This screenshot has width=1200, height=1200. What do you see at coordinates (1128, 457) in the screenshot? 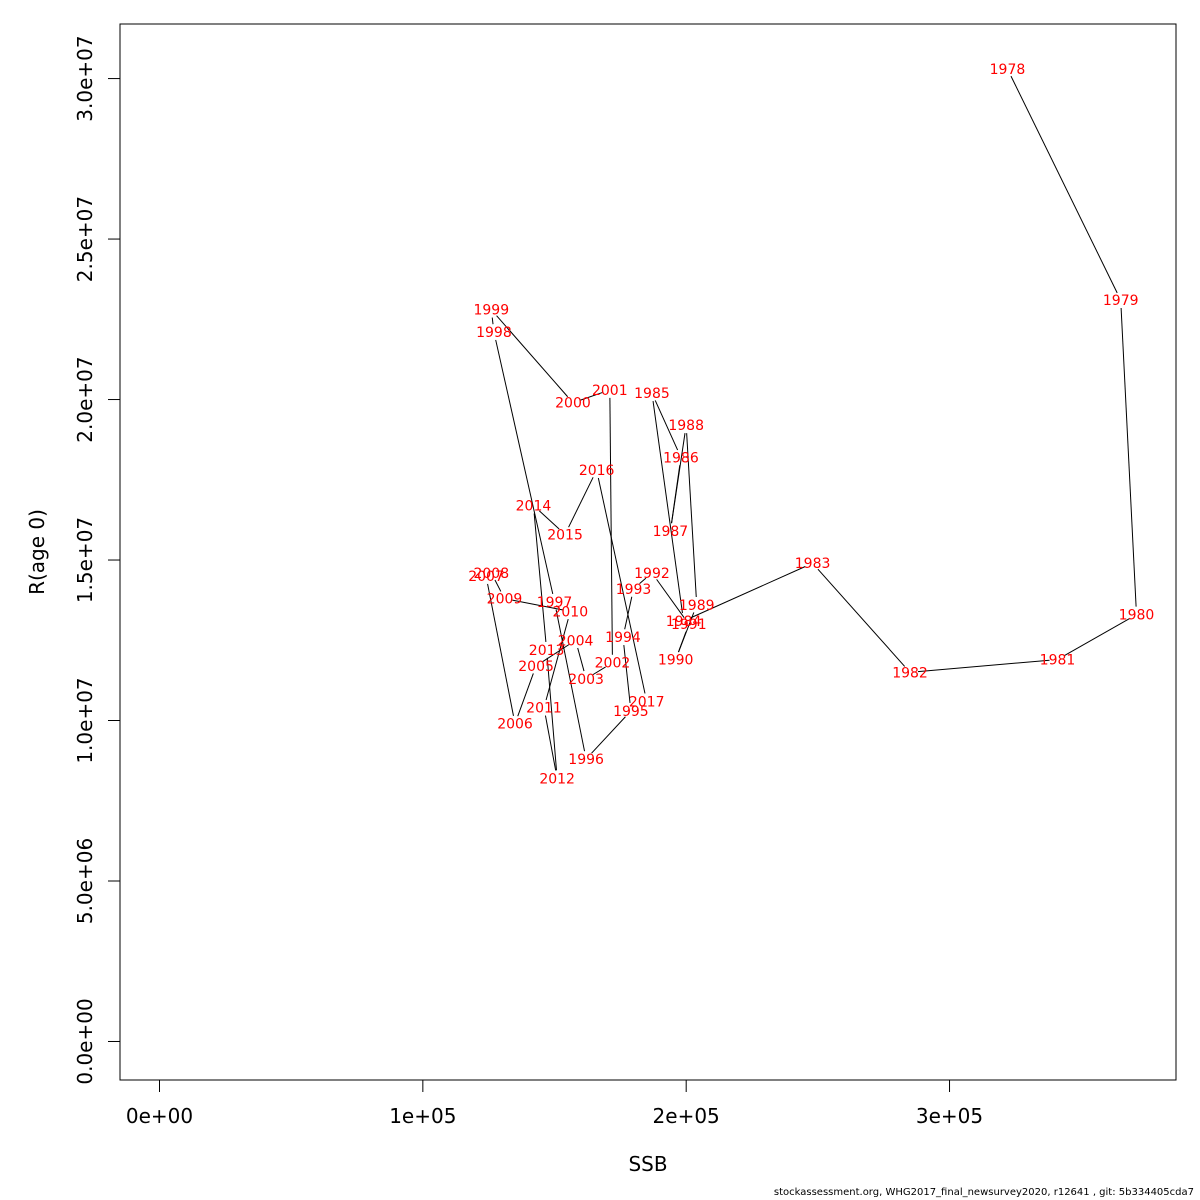
I see `segment-1979-1980` at bounding box center [1128, 457].